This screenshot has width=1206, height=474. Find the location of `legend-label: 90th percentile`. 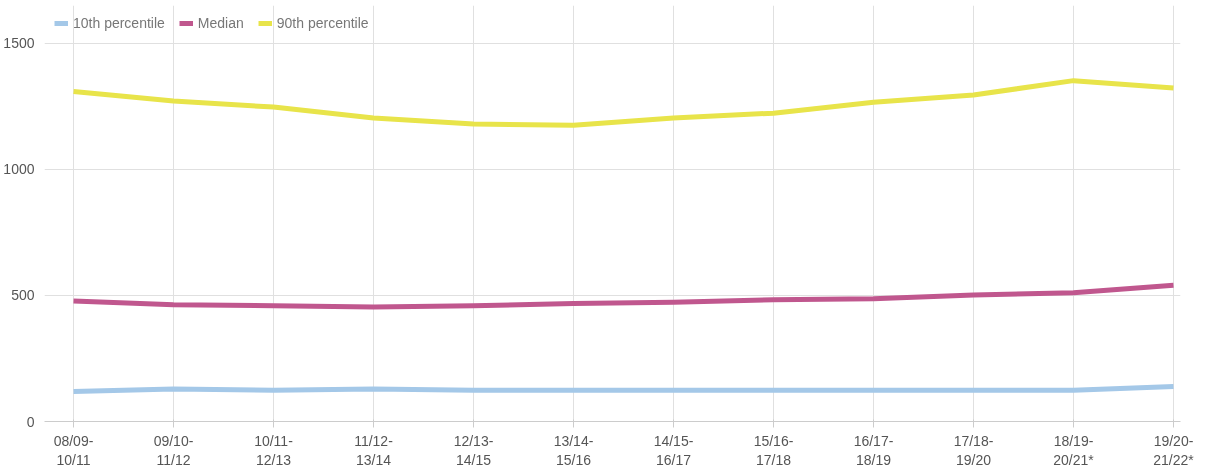

legend-label: 90th percentile is located at coordinates (322, 23).